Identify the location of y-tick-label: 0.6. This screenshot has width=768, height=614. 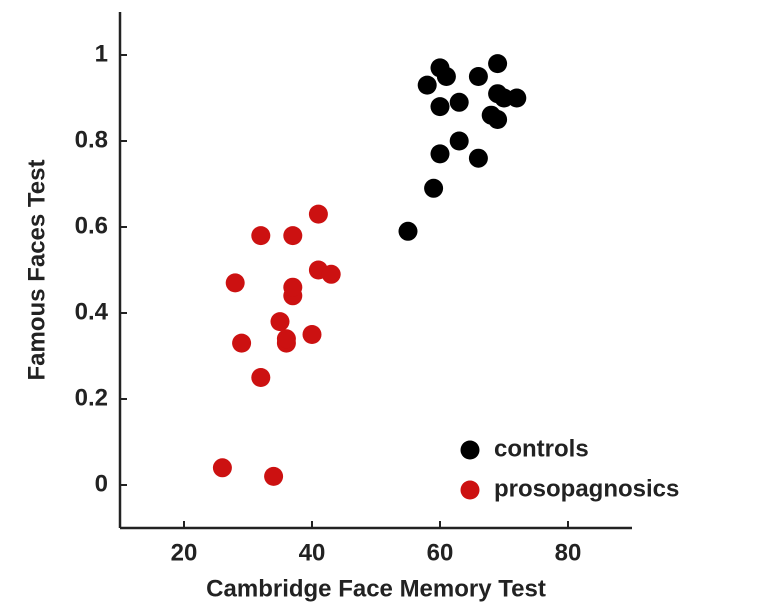
(91, 225).